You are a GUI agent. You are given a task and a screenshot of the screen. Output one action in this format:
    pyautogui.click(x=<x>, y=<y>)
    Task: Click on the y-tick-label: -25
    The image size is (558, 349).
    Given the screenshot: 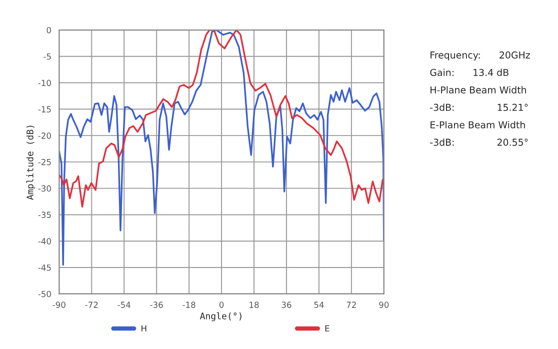 What is the action you would take?
    pyautogui.click(x=44, y=162)
    